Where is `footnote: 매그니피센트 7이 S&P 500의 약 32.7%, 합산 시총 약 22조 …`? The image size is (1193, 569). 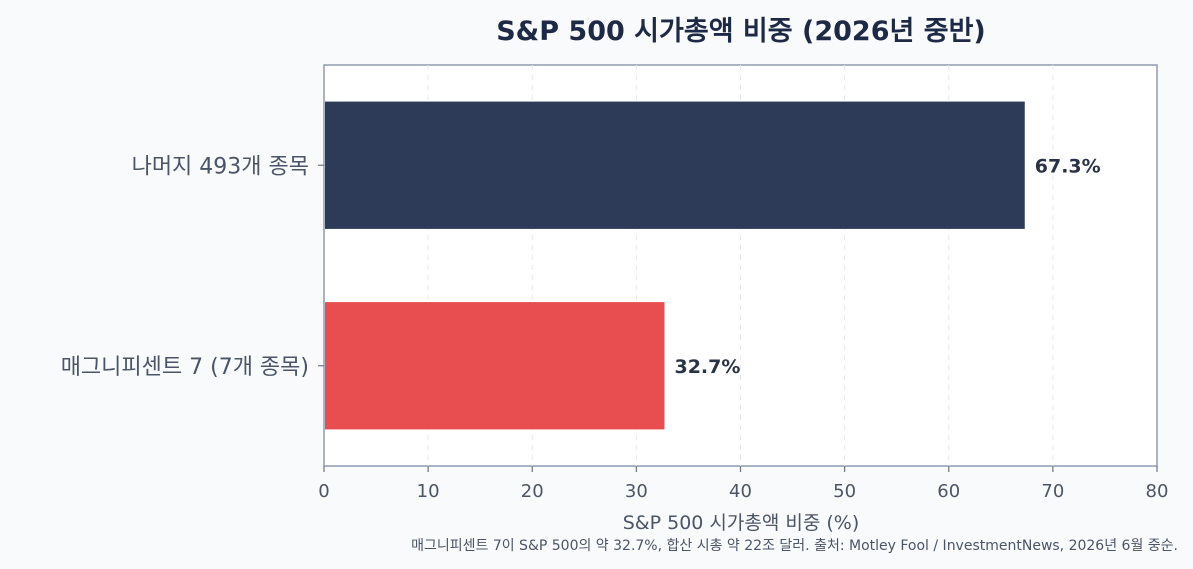
footnote: 매그니피센트 7이 S&P 500의 약 32.7%, 합산 시총 약 22조 … is located at coordinates (794, 546).